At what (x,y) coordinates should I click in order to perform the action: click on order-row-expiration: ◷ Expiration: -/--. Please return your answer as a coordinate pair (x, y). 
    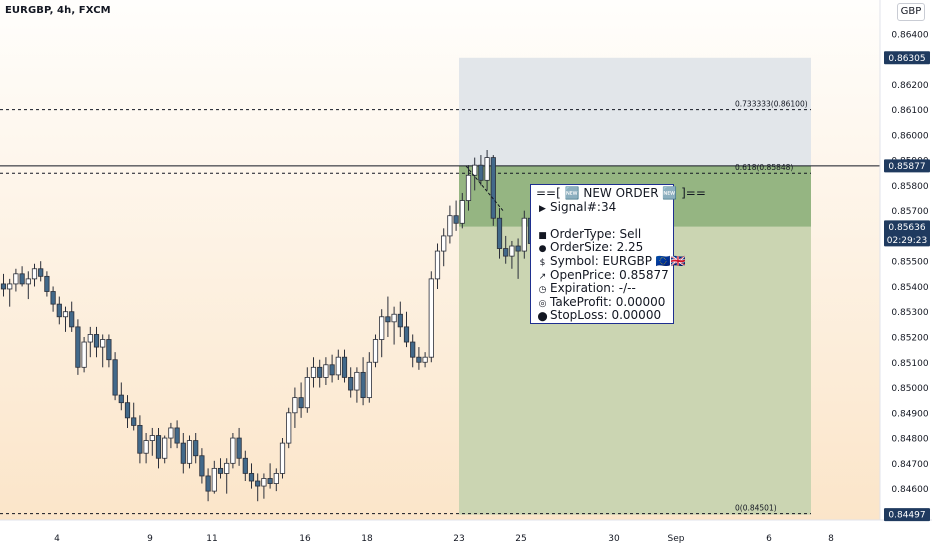
    Looking at the image, I should click on (604, 288).